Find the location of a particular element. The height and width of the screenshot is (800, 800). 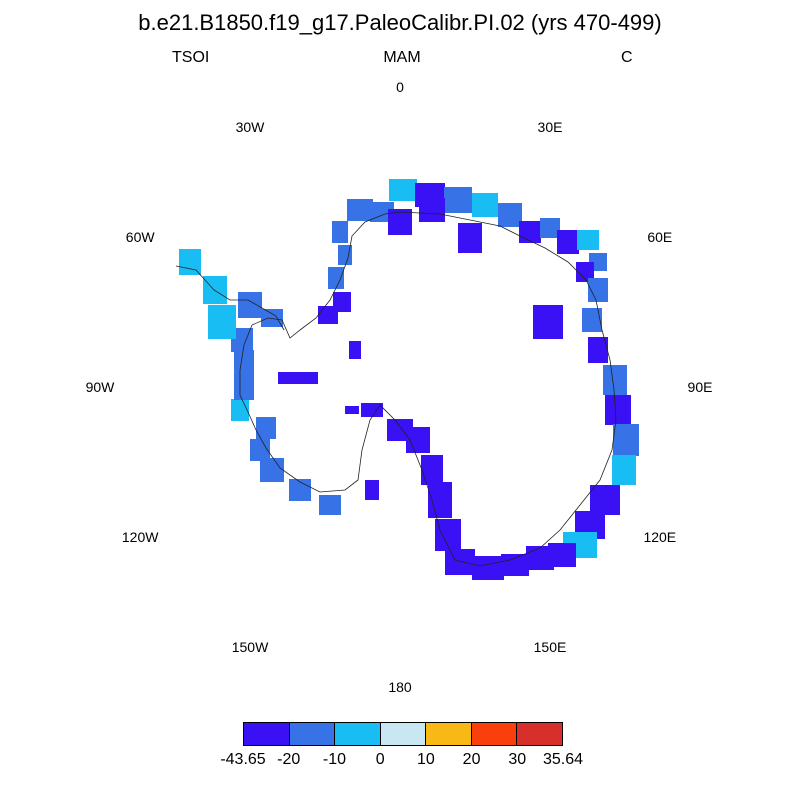

colorbar-tick-label: -20 is located at coordinates (289, 759).